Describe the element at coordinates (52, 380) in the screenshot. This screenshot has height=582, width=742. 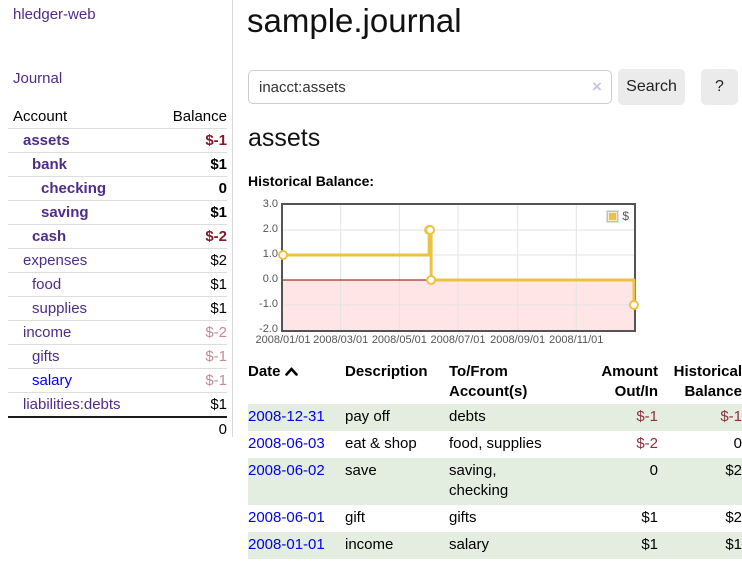
I see `account-link: salary` at that location.